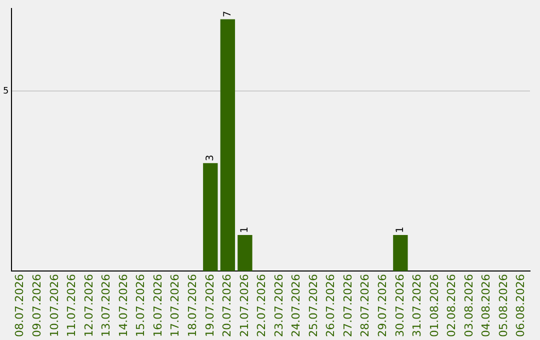 The height and width of the screenshot is (340, 540). I want to click on x-tick-label: 26.07.2026, so click(331, 306).